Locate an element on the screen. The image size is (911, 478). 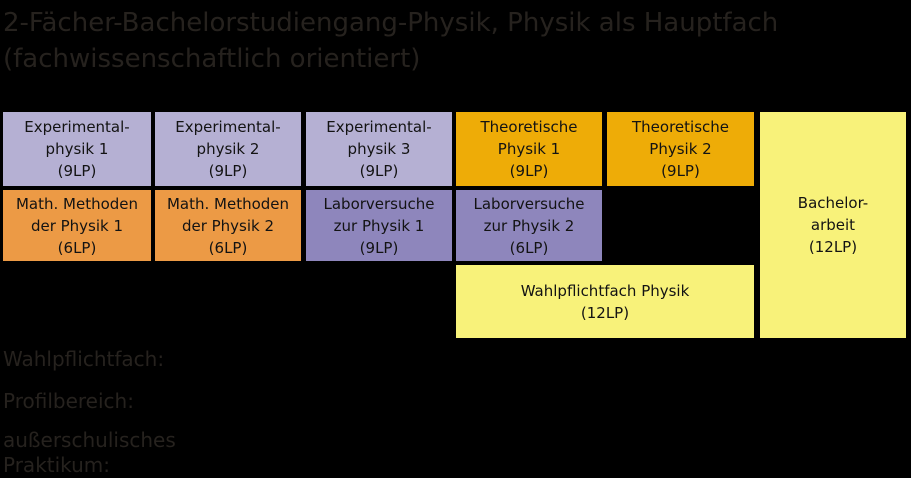
label-wahlpflichtfach: Wahlpflichtfach: is located at coordinates (84, 359).